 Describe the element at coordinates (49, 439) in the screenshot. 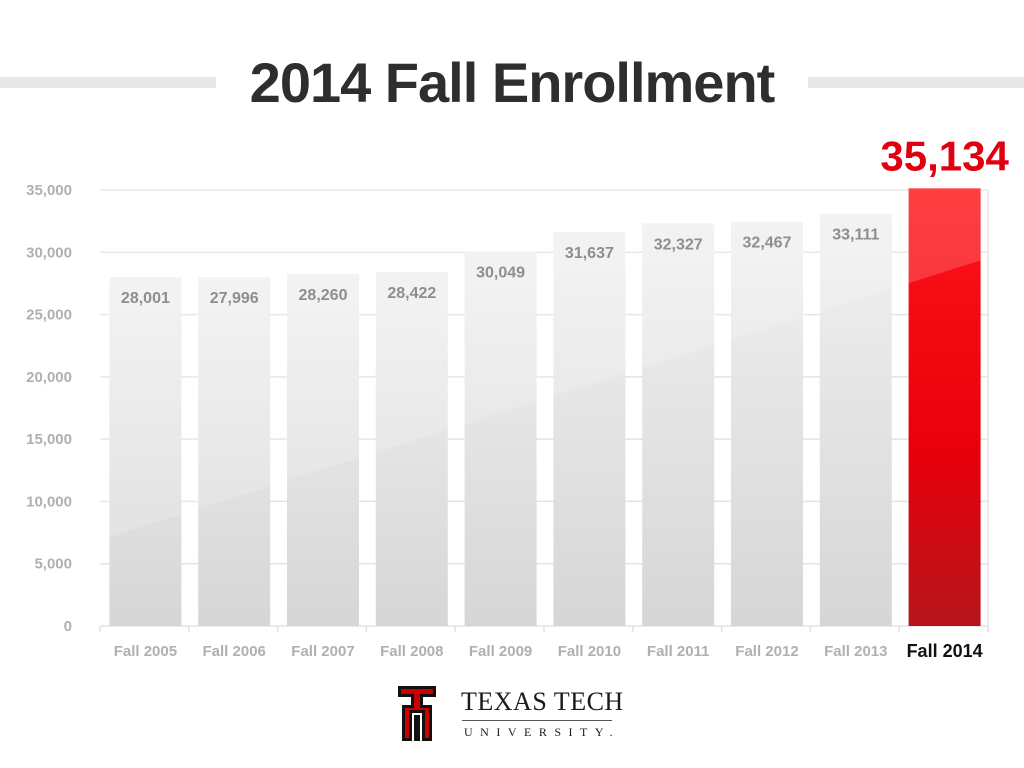

I see `y-tick-label: 15,000` at that location.